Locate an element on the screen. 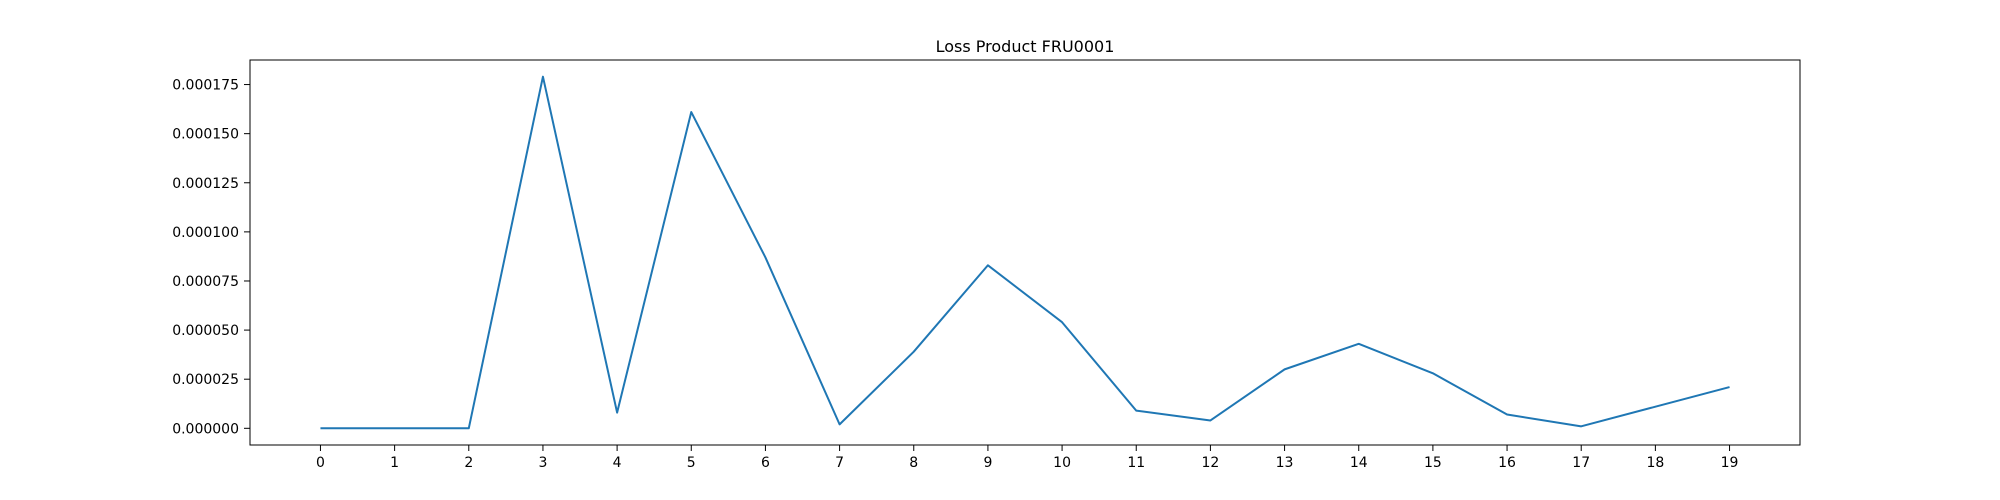  y-tick-label: 0.000075 is located at coordinates (205, 282).